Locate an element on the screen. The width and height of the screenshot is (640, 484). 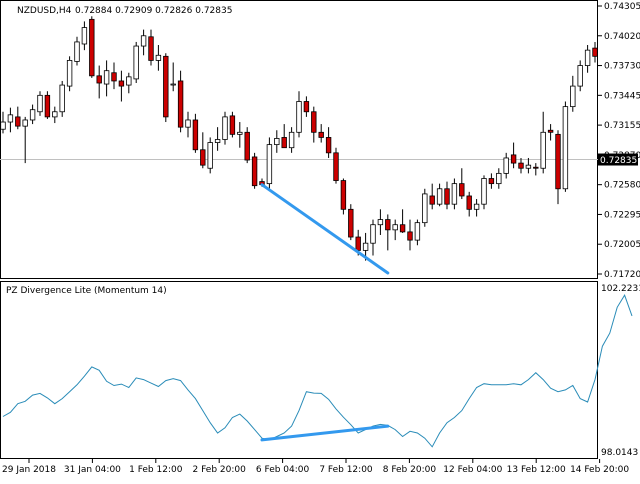
time-tick-label: 2 Feb 20:00 is located at coordinates (220, 470).